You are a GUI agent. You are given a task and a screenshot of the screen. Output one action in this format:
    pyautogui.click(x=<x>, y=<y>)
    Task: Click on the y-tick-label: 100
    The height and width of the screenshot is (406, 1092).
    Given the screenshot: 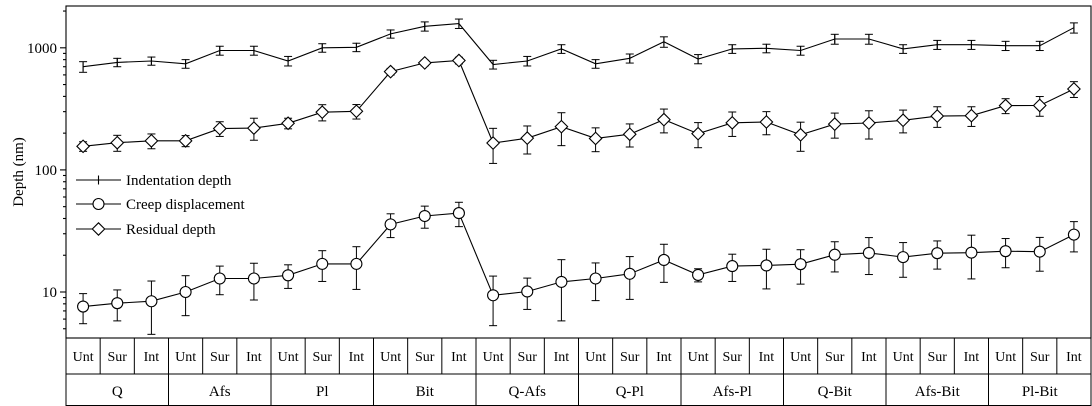 What is the action you would take?
    pyautogui.click(x=46, y=171)
    